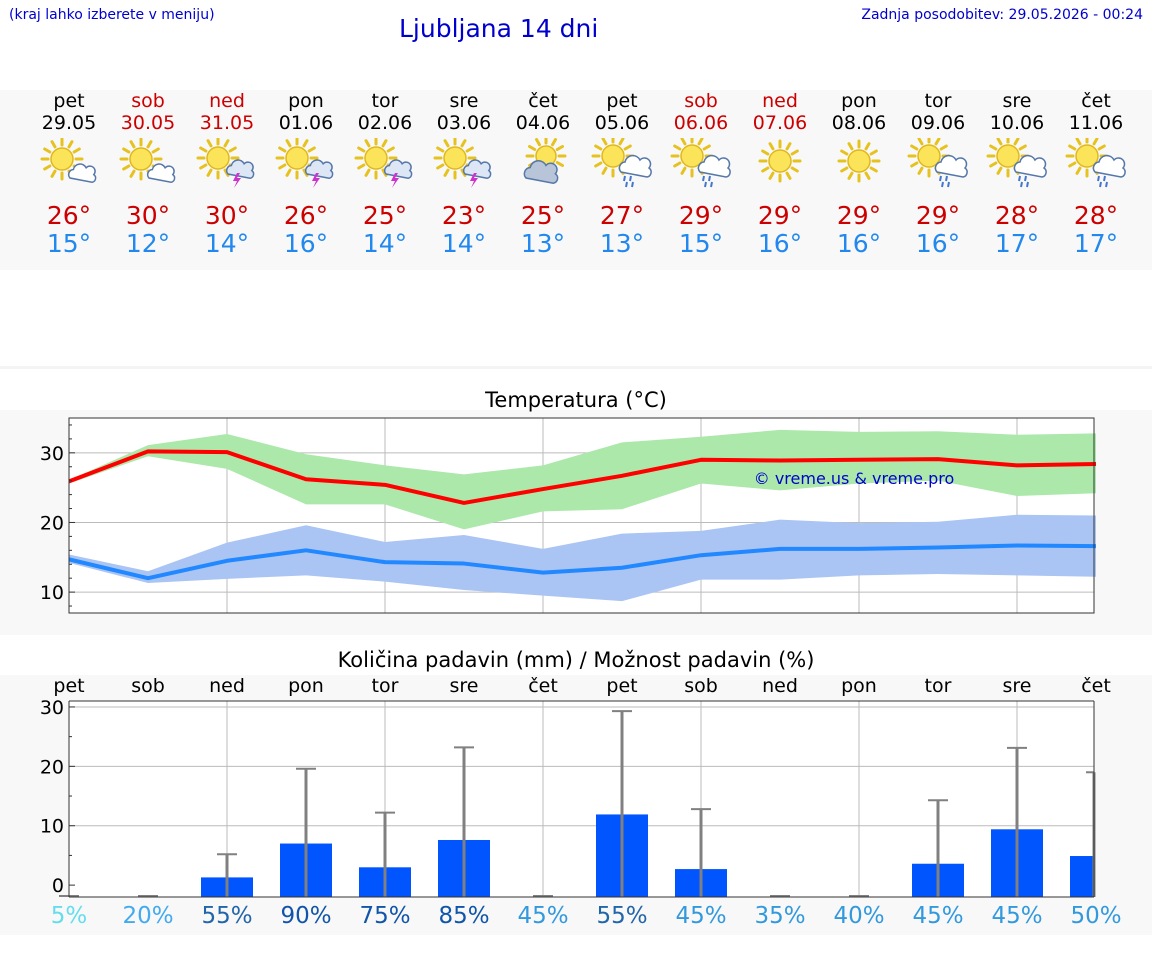  What do you see at coordinates (1082, 876) in the screenshot?
I see `precipitation-bar` at bounding box center [1082, 876].